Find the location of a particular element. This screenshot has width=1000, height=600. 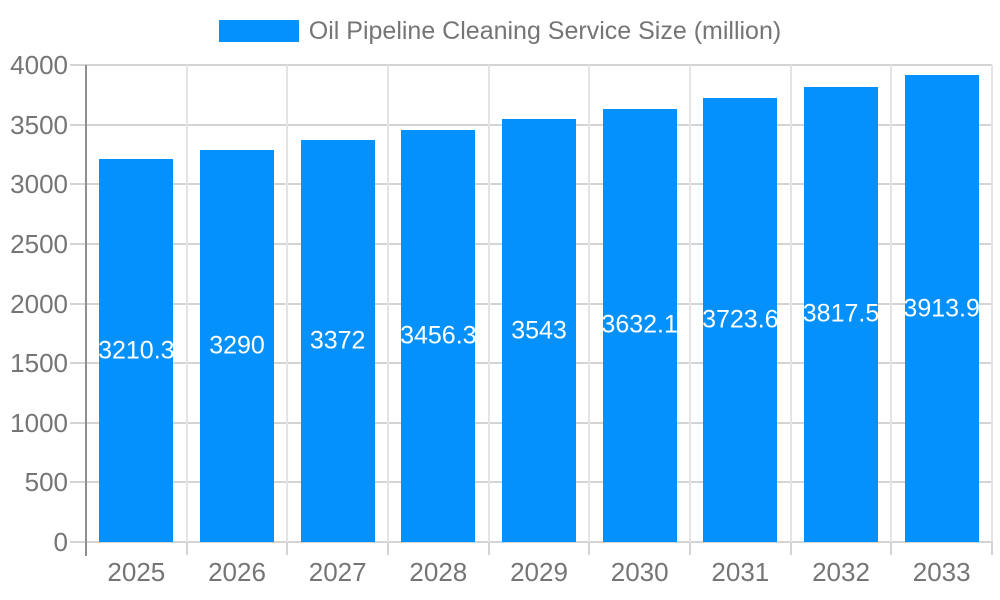

y-axis-tick-label: 500 is located at coordinates (46, 482).